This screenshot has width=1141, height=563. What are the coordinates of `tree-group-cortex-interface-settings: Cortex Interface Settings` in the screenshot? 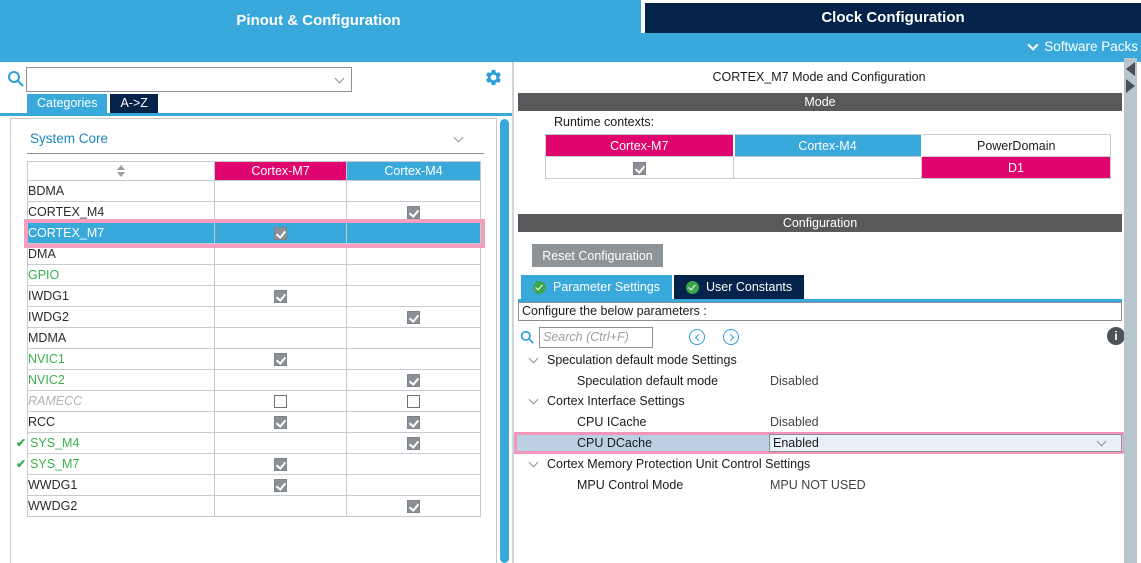 It's located at (820, 401).